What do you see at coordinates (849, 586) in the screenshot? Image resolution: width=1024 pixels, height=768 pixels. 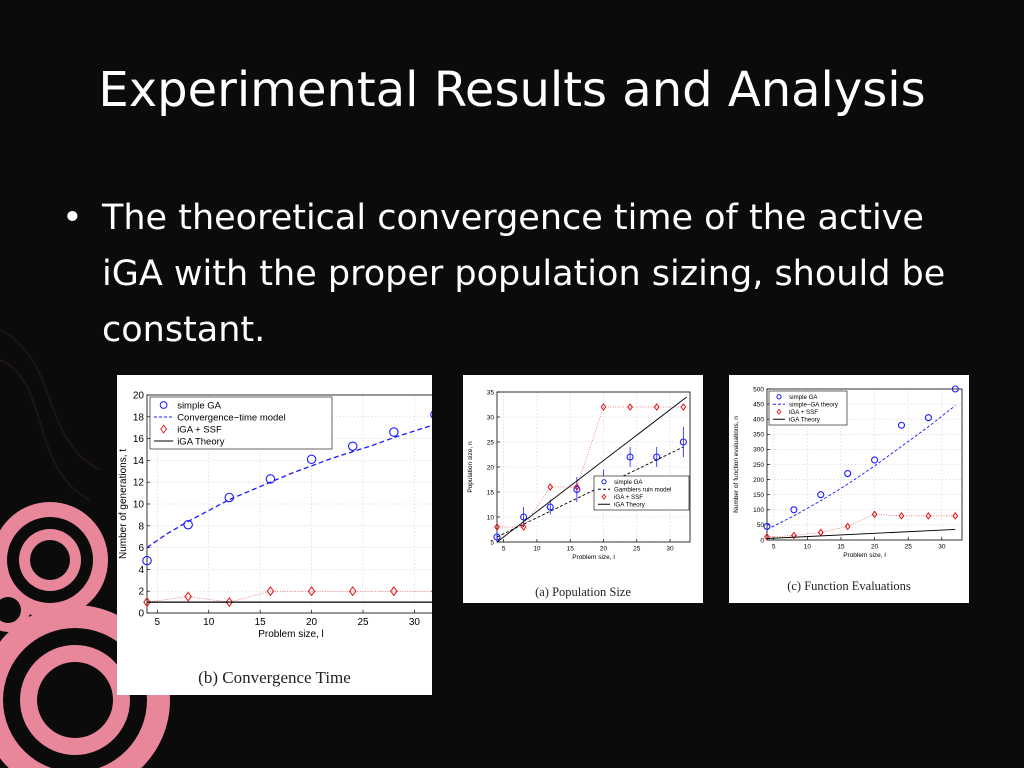 I see `figure-caption: (c) Function Evaluations` at bounding box center [849, 586].